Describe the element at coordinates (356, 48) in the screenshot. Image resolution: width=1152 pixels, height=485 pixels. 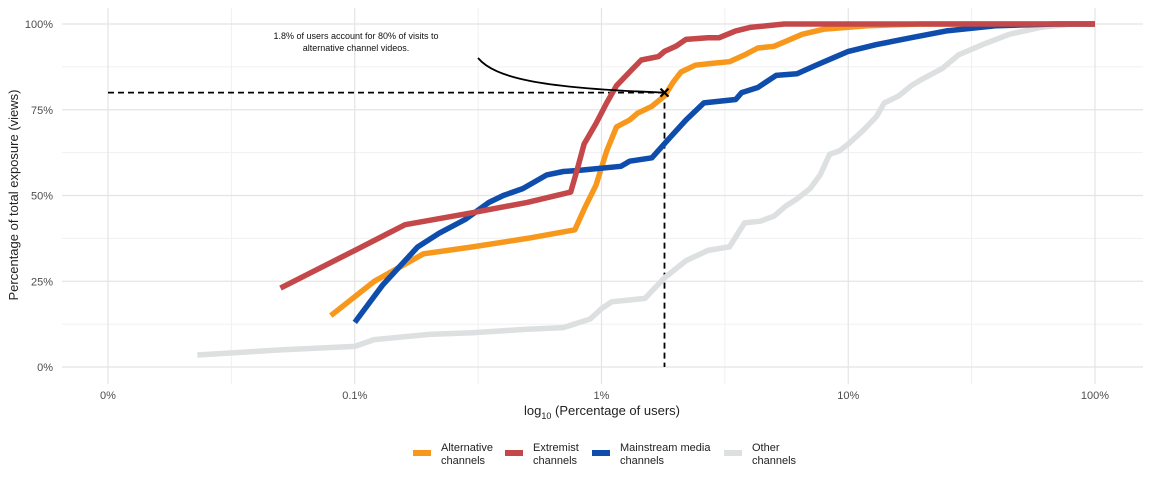
I see `annotation-text-line: alternative channel videos.` at that location.